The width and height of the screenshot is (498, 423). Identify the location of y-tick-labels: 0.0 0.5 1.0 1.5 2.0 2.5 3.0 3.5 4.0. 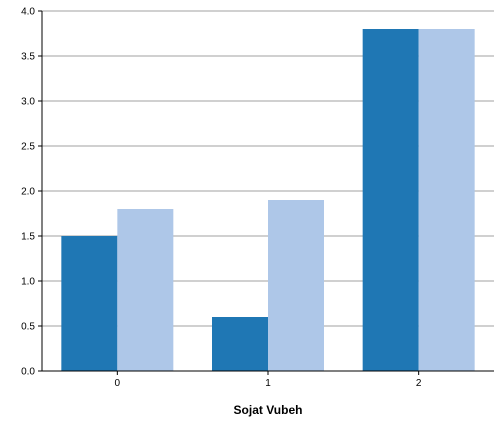
(31, 192).